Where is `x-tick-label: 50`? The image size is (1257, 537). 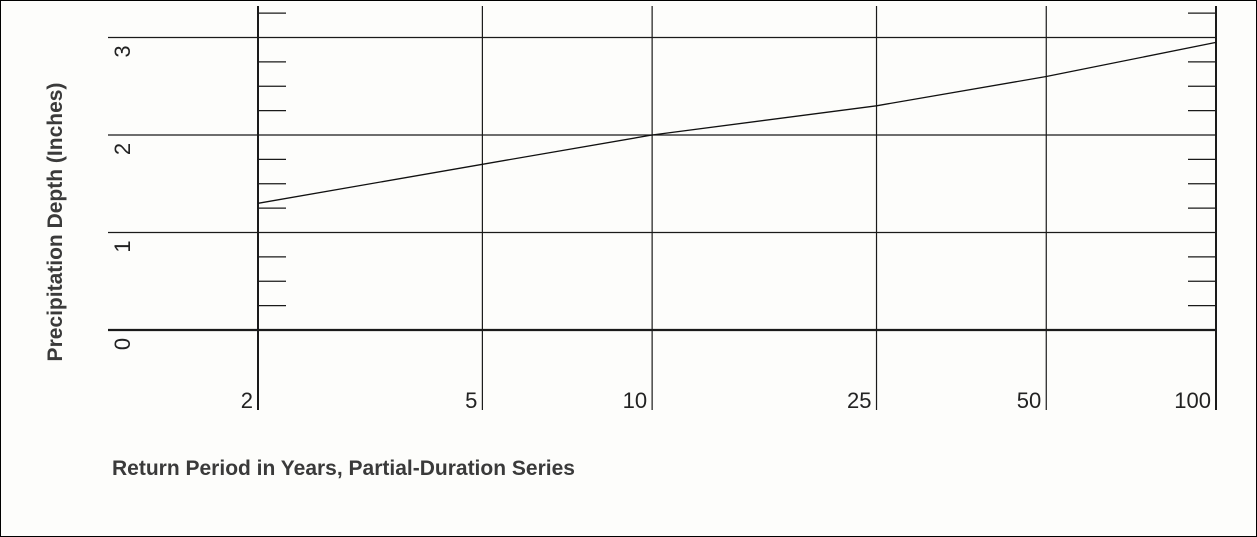 x-tick-label: 50 is located at coordinates (1029, 400).